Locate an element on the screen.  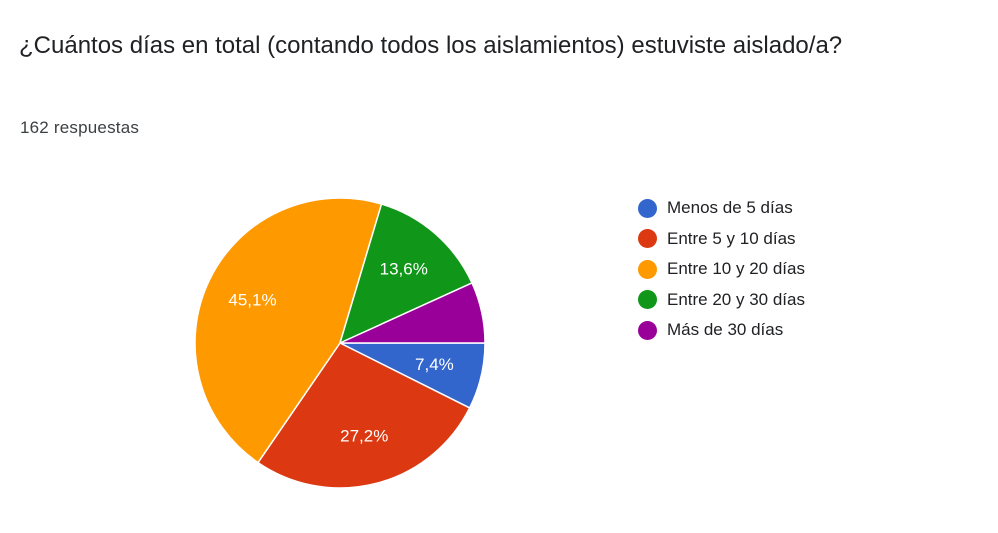
legend-item-mas-de-30: Más de 30 días is located at coordinates (721, 330).